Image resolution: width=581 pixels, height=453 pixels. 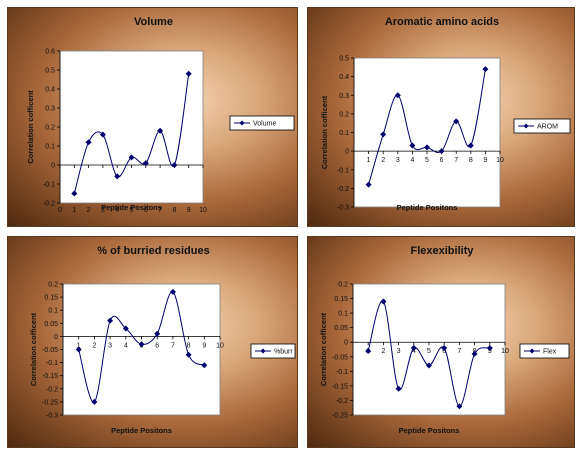 I want to click on y-tick-label: 0.05, so click(x=341, y=328).